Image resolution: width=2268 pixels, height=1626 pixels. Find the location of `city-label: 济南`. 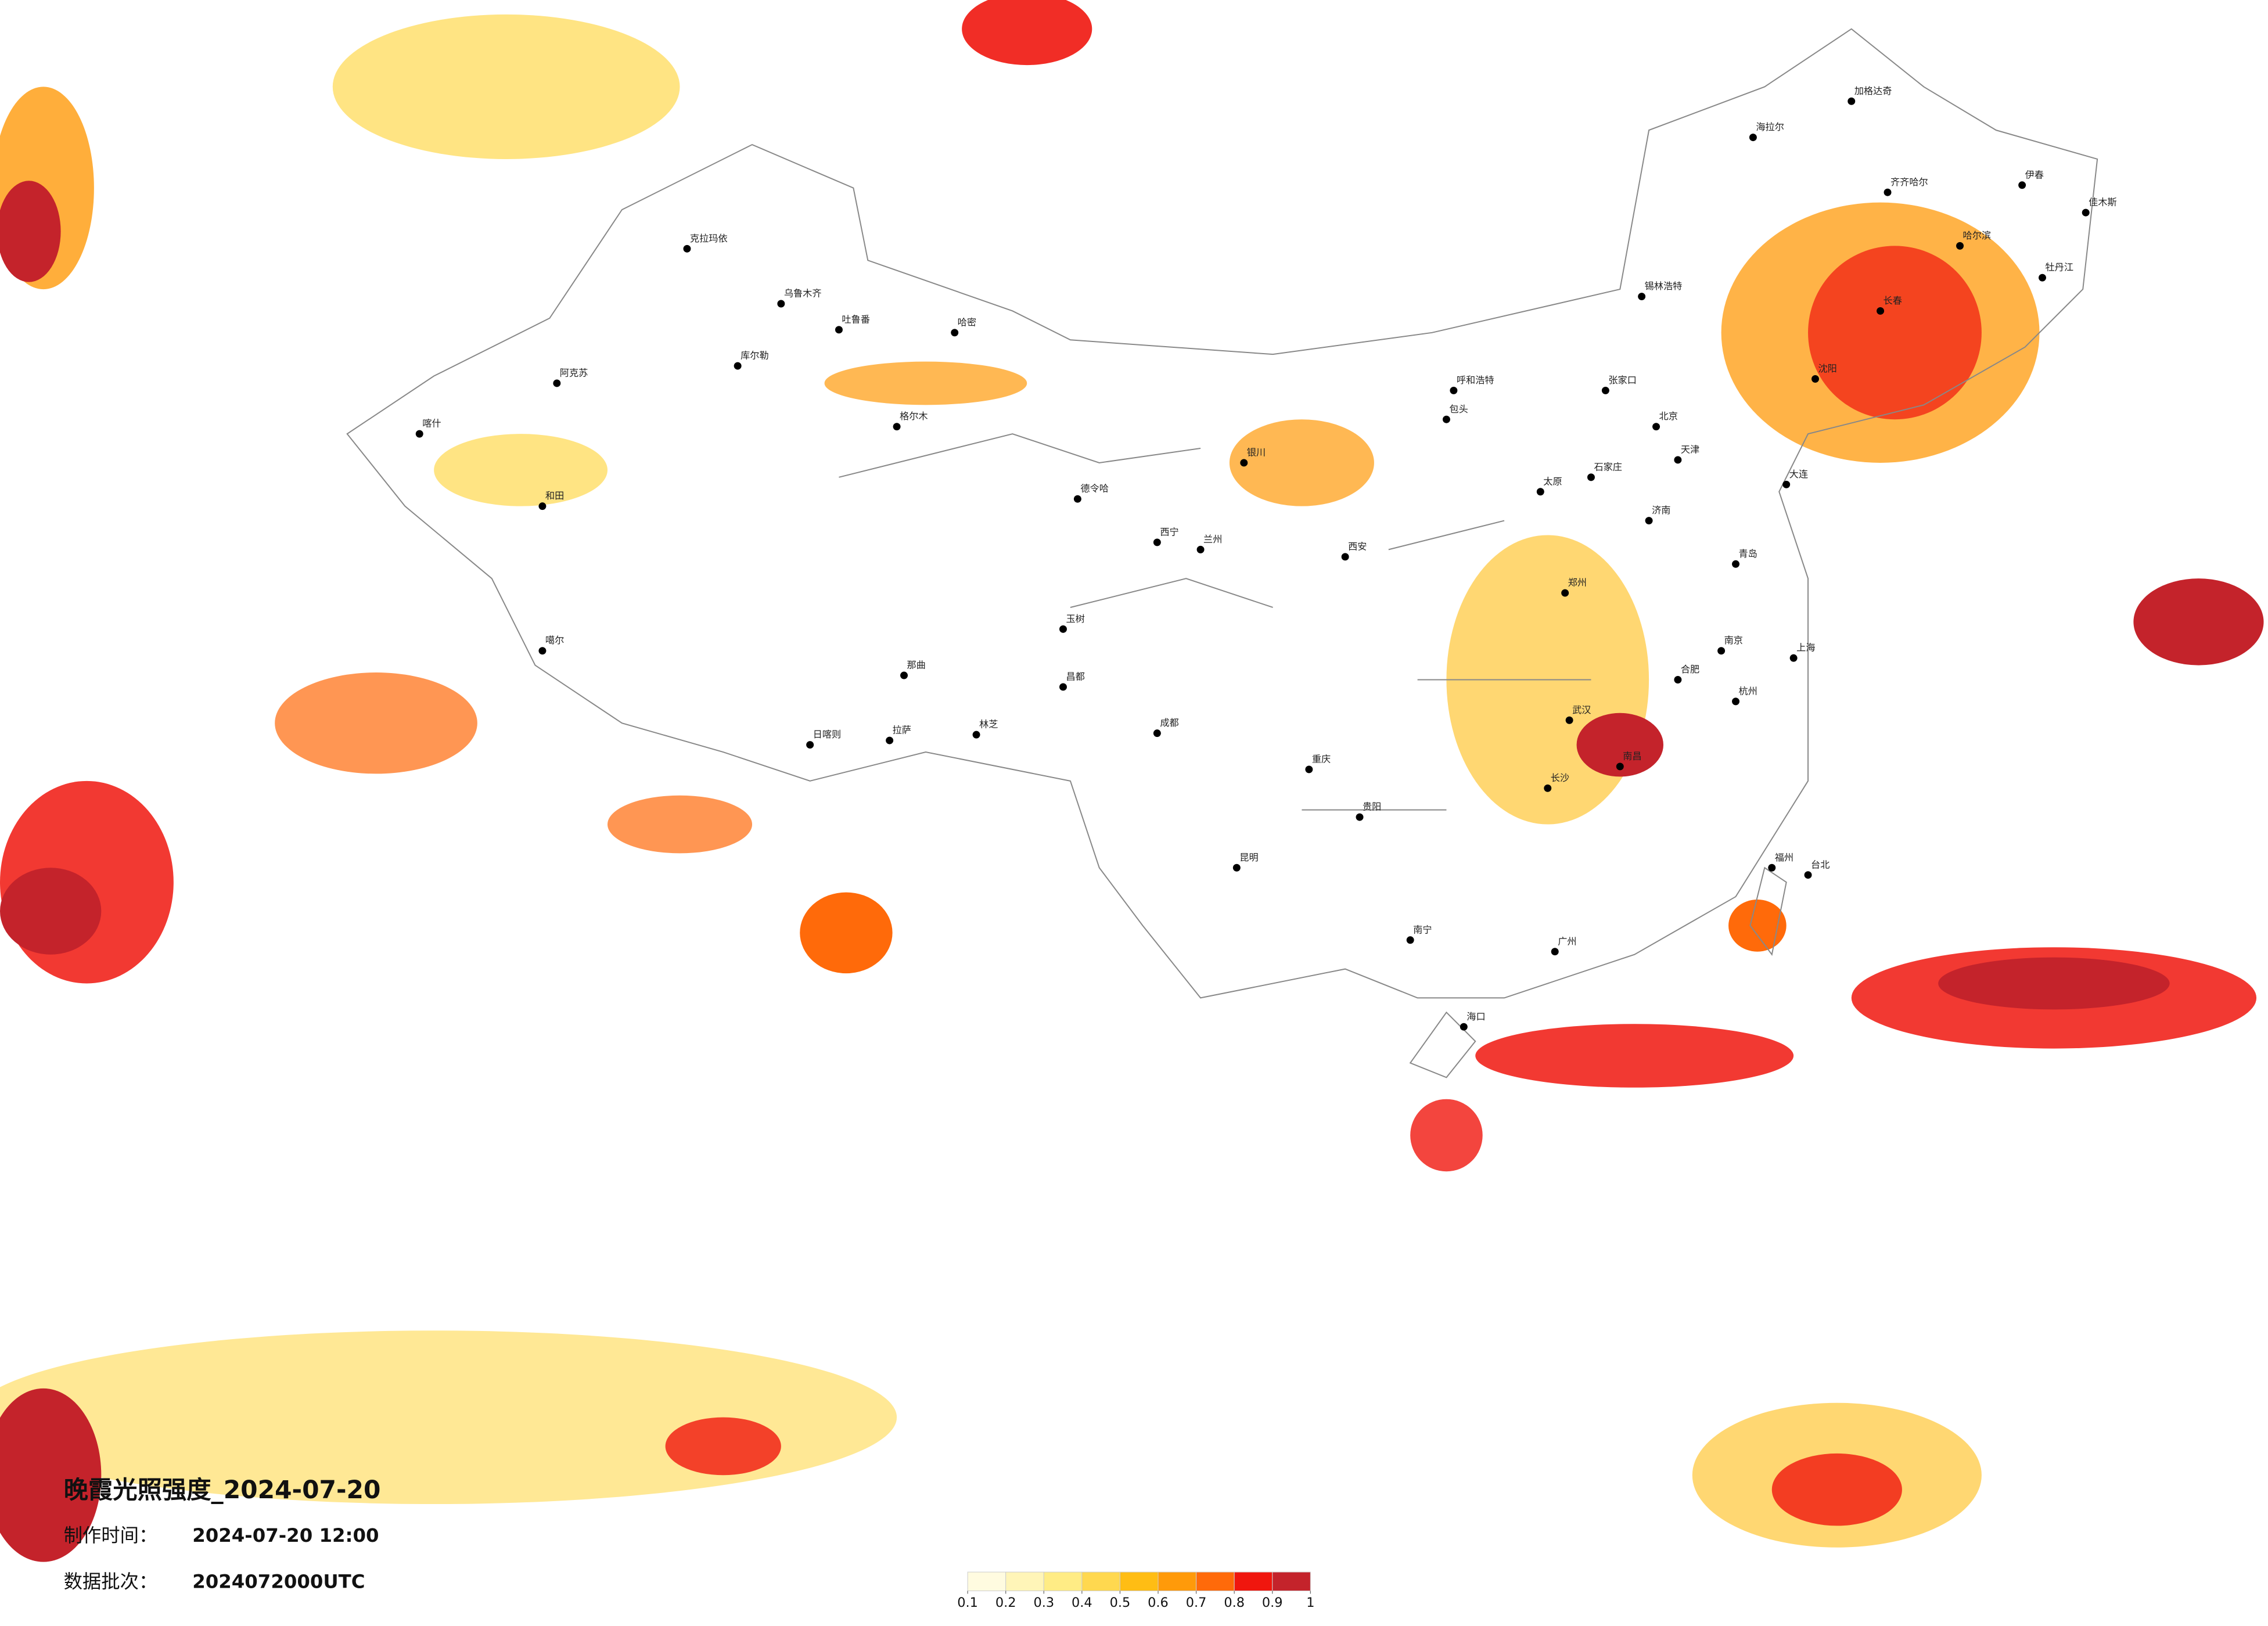

city-label: 济南 is located at coordinates (1661, 510).